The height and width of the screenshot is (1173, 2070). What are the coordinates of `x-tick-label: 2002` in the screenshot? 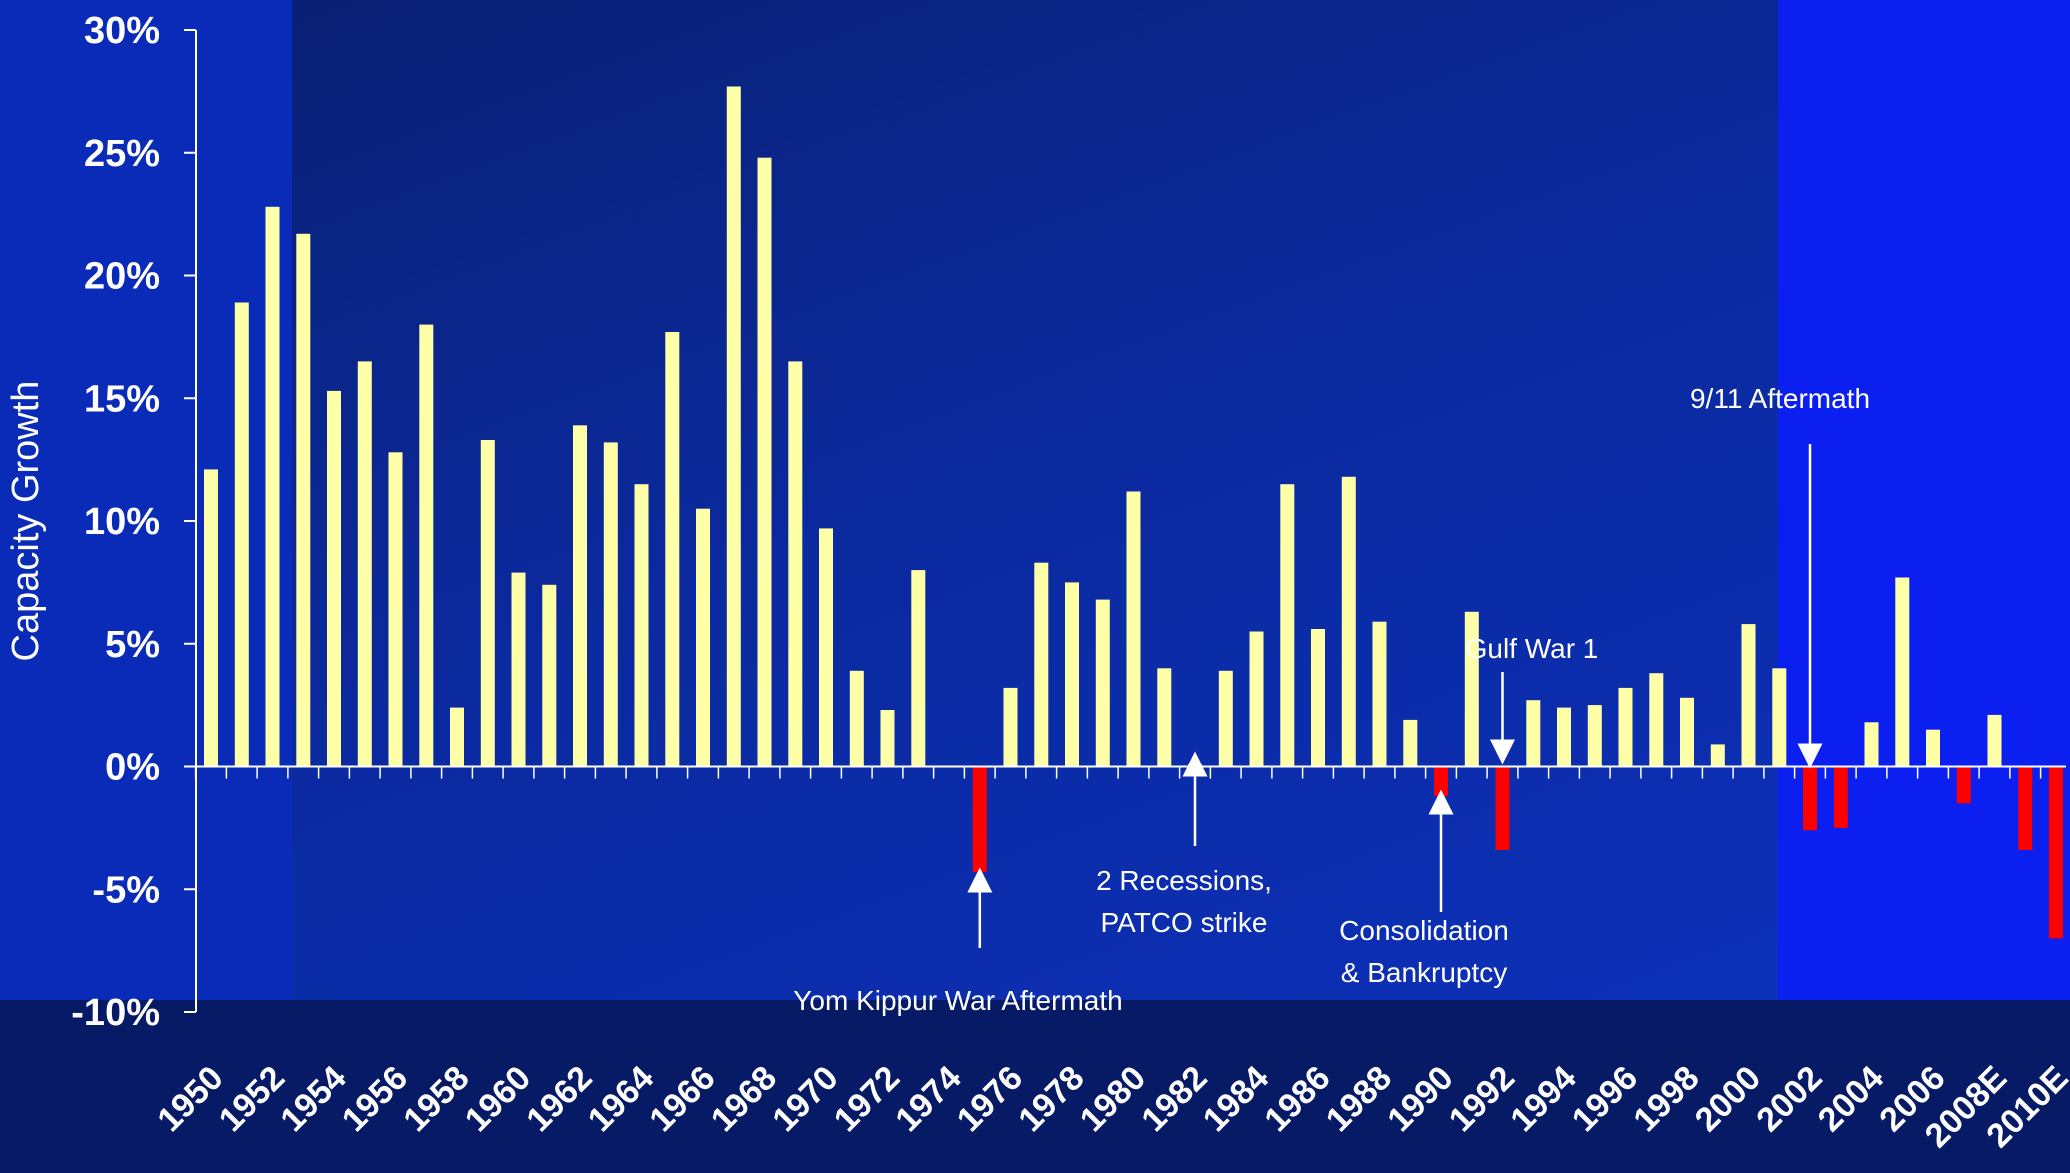 It's located at (1789, 1099).